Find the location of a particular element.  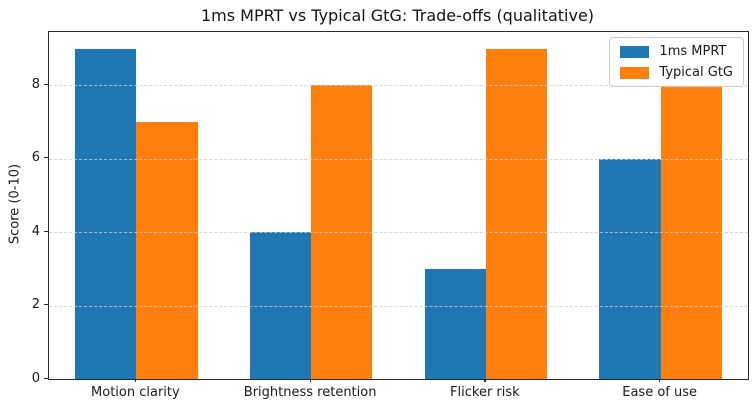

legend-swatch-1ms-mprt is located at coordinates (635, 51).